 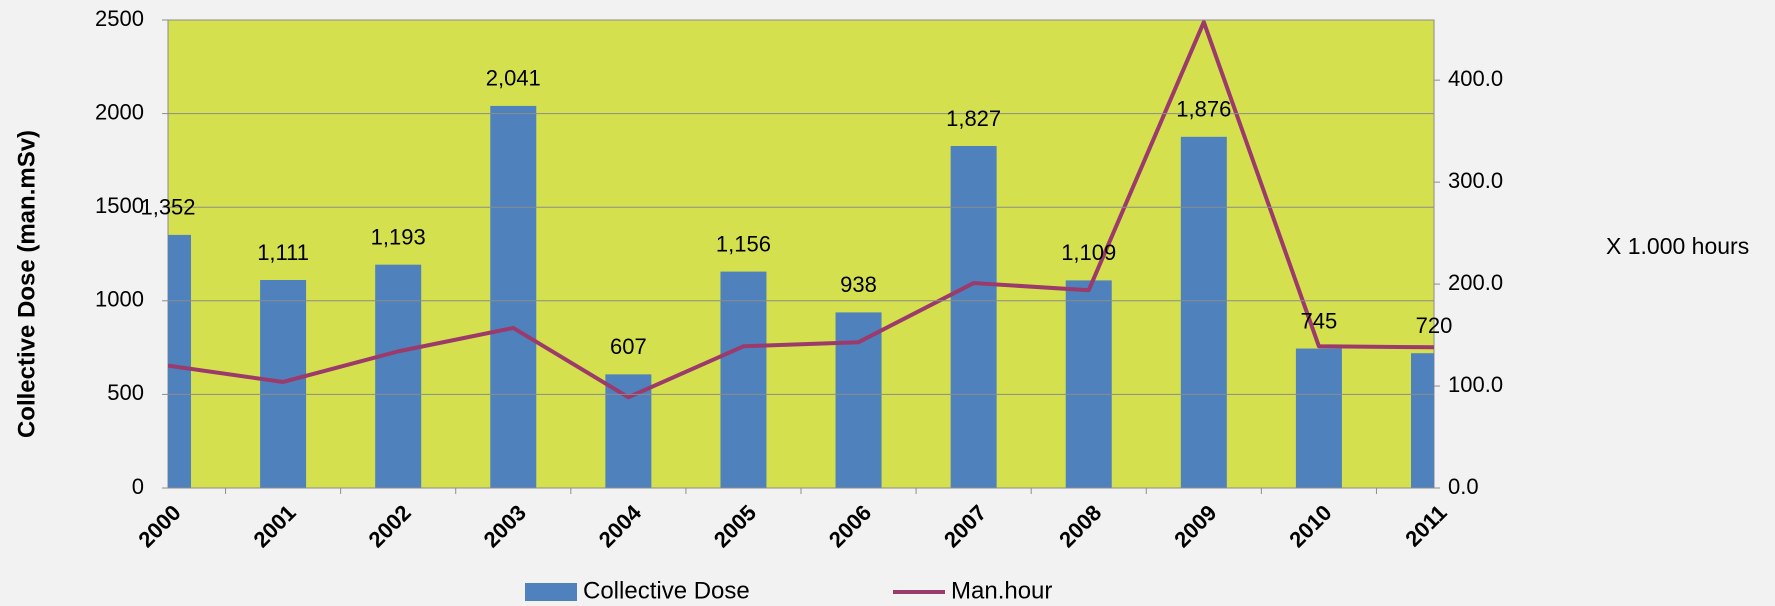 I want to click on y2-tick-label: 200.0, so click(x=1475, y=282).